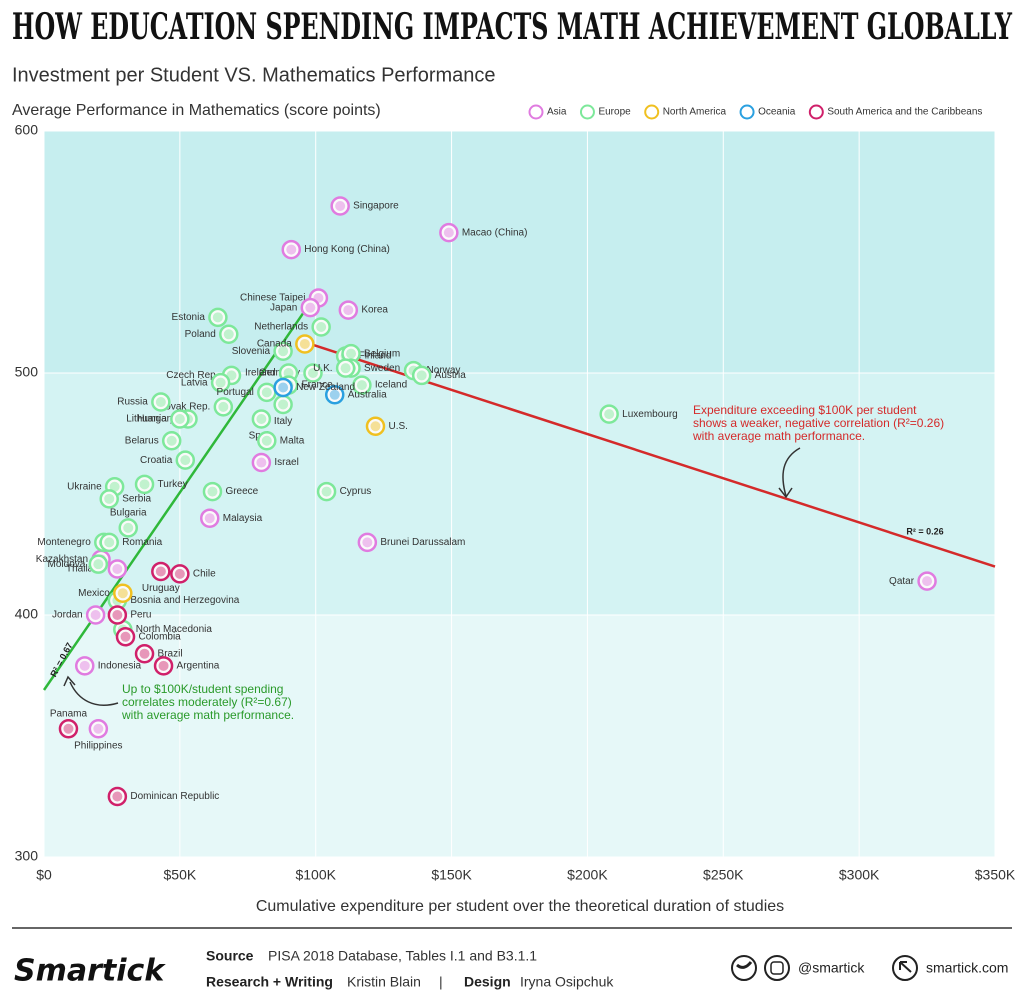  I want to click on social-handle: @smartick, so click(831, 968).